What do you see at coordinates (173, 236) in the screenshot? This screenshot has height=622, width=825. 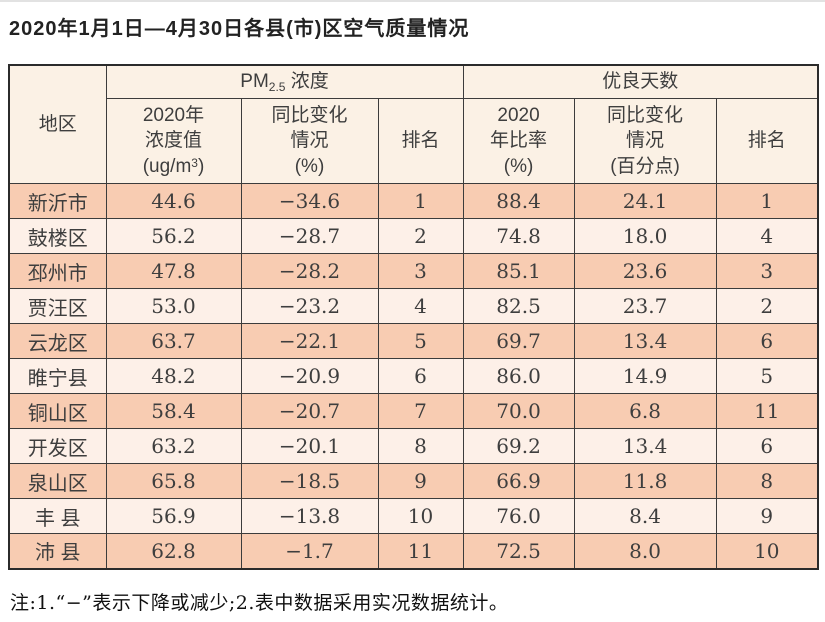 I see `pm-value-cell: 56.2` at bounding box center [173, 236].